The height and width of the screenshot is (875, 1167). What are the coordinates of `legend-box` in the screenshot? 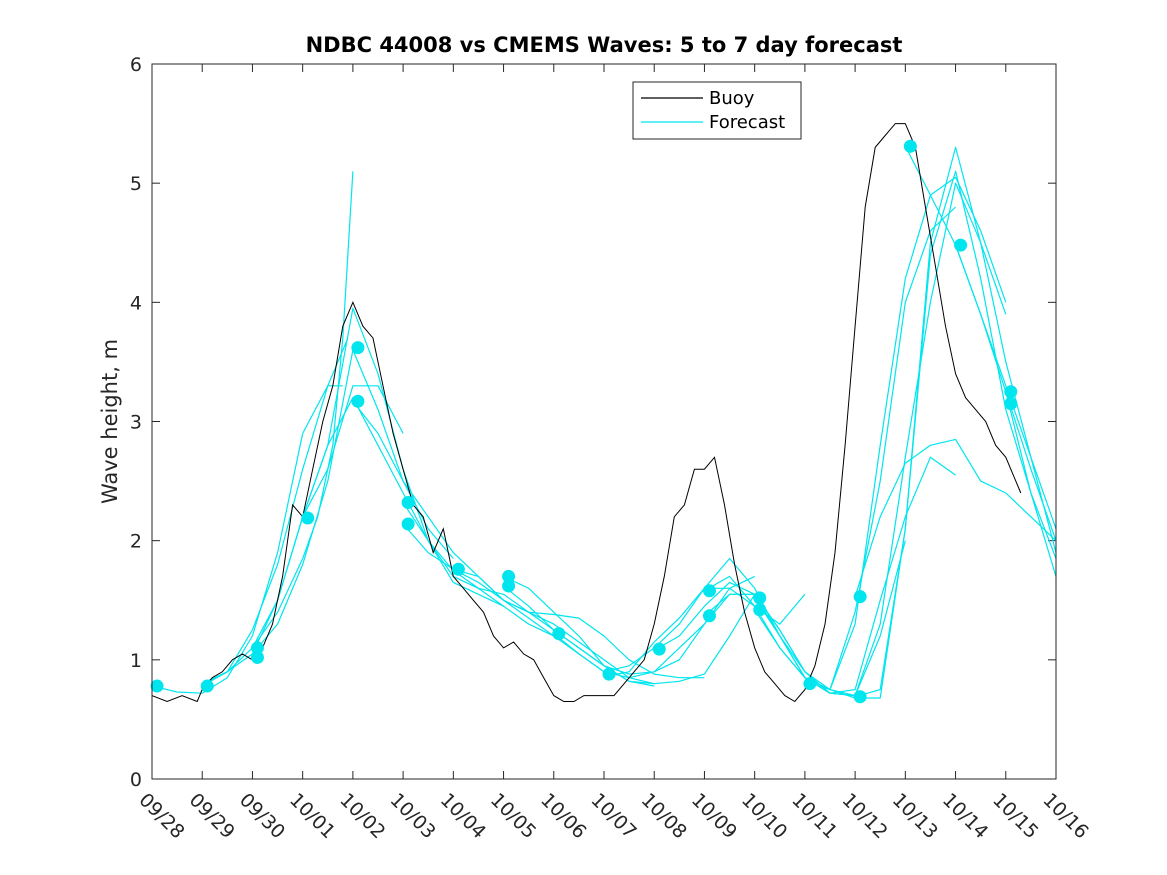 It's located at (717, 110).